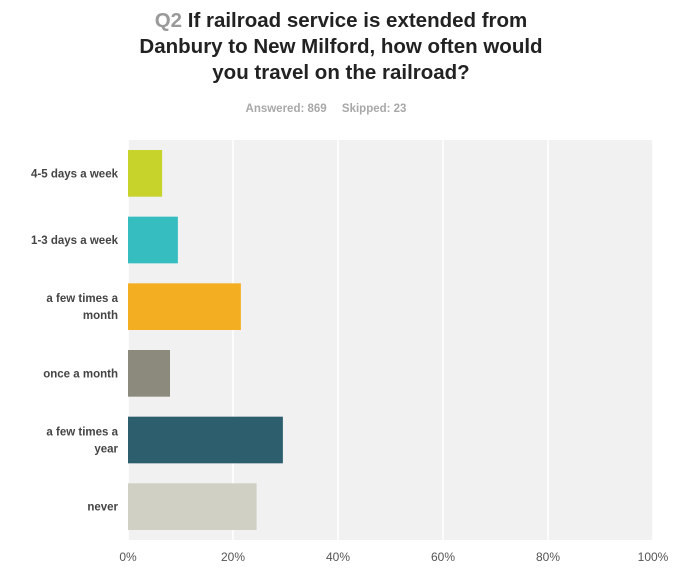 The image size is (682, 576). Describe the element at coordinates (102, 508) in the screenshot. I see `category-label: never` at that location.